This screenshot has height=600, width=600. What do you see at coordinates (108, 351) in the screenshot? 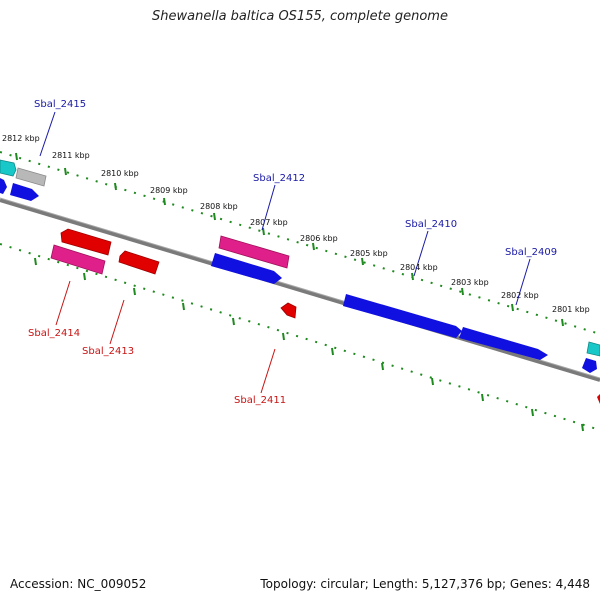
I see `gene-label: Sbal_2413` at bounding box center [108, 351].